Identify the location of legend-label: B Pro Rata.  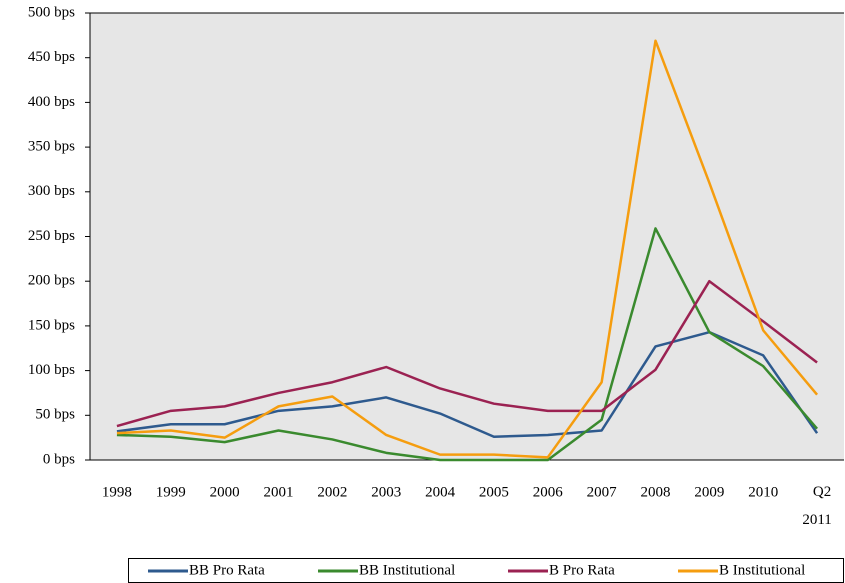
(582, 570).